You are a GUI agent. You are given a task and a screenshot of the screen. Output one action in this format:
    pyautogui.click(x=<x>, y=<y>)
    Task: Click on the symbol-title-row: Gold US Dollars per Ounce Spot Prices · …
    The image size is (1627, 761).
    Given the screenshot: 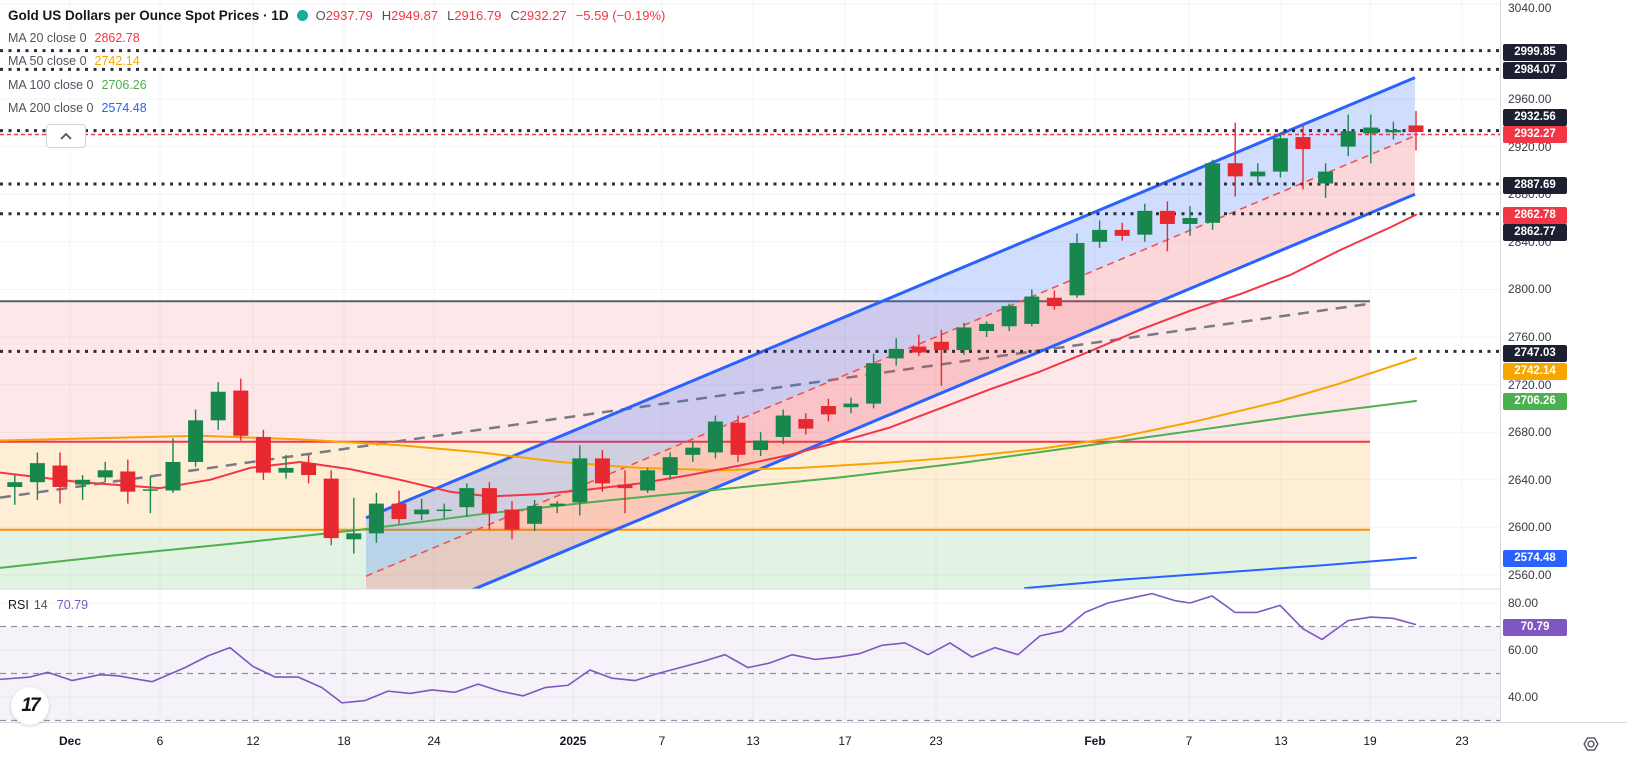 What is the action you would take?
    pyautogui.click(x=336, y=15)
    